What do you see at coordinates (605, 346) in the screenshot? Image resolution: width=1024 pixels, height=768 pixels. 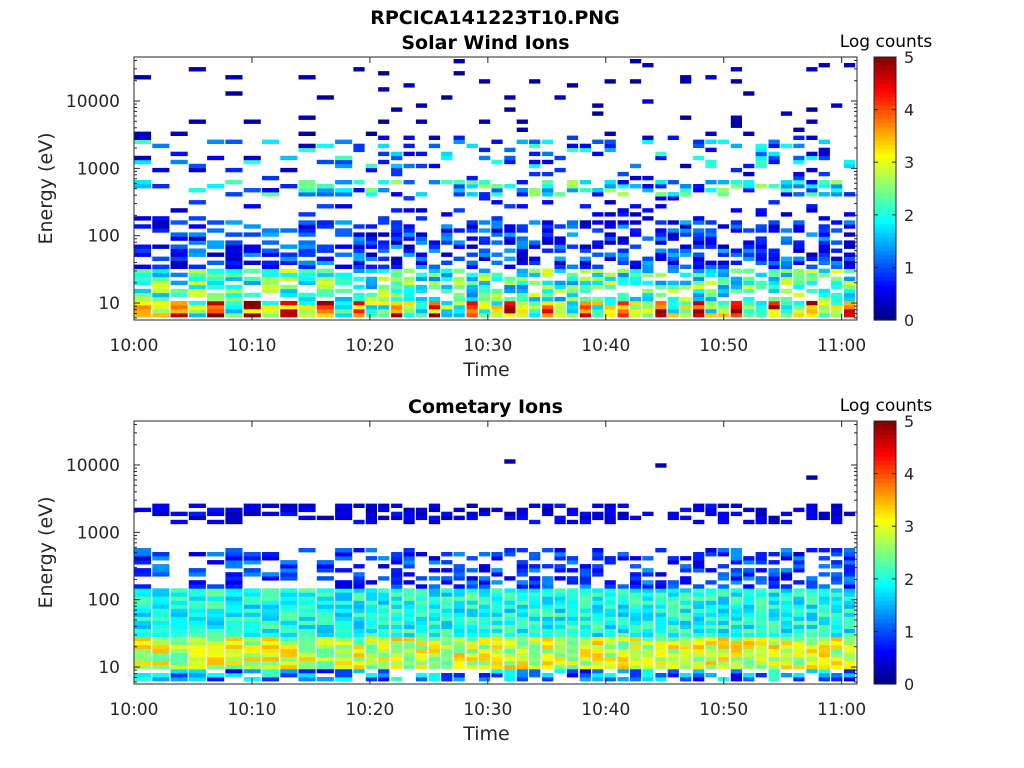 I see `x-tick-label: 10:40` at bounding box center [605, 346].